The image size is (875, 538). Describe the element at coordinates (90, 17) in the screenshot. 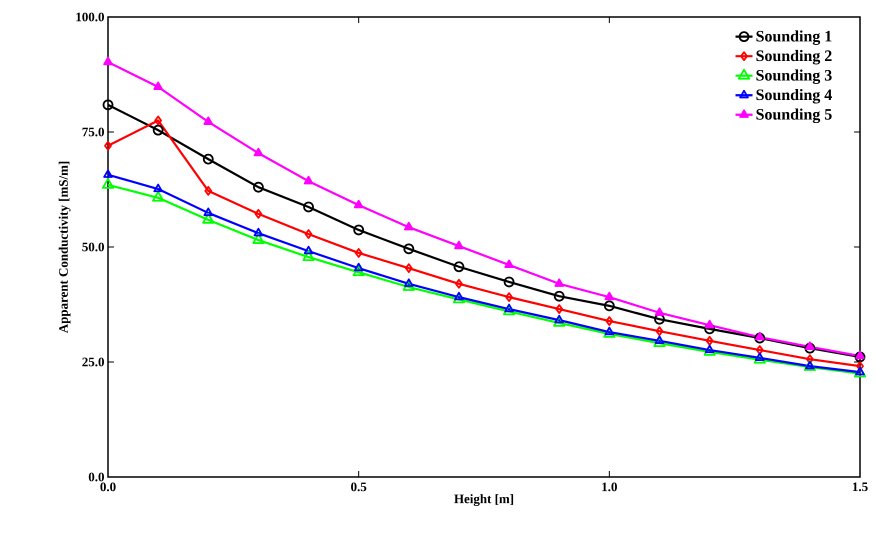

I see `y-tick-label: 100.0` at that location.